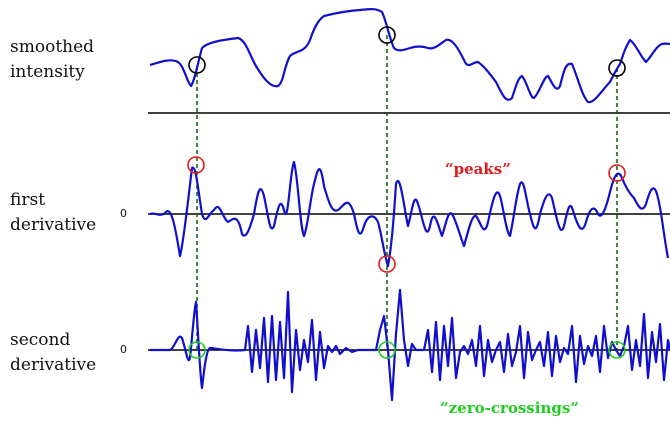  I want to click on row-label-first-derivative: first derivative, so click(53, 212).